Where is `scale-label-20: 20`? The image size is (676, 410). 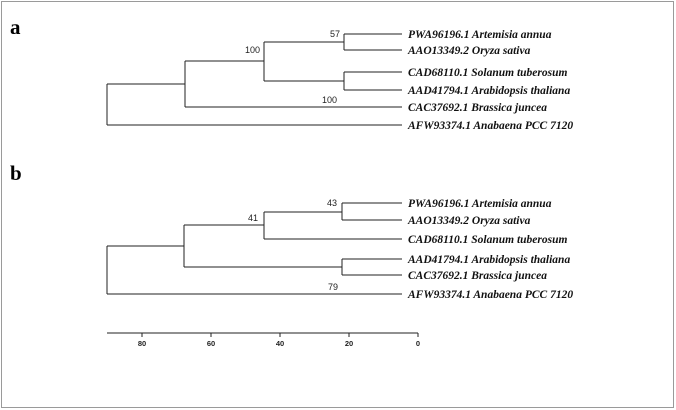 scale-label-20: 20 is located at coordinates (349, 343).